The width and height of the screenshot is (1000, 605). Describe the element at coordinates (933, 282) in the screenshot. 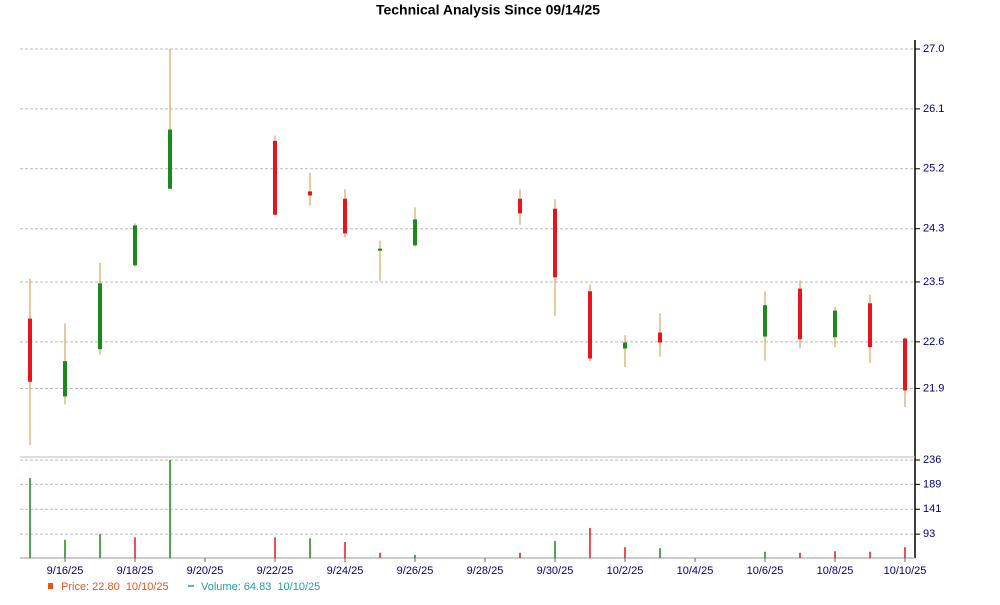

I see `y-tick-label: 23.5` at that location.